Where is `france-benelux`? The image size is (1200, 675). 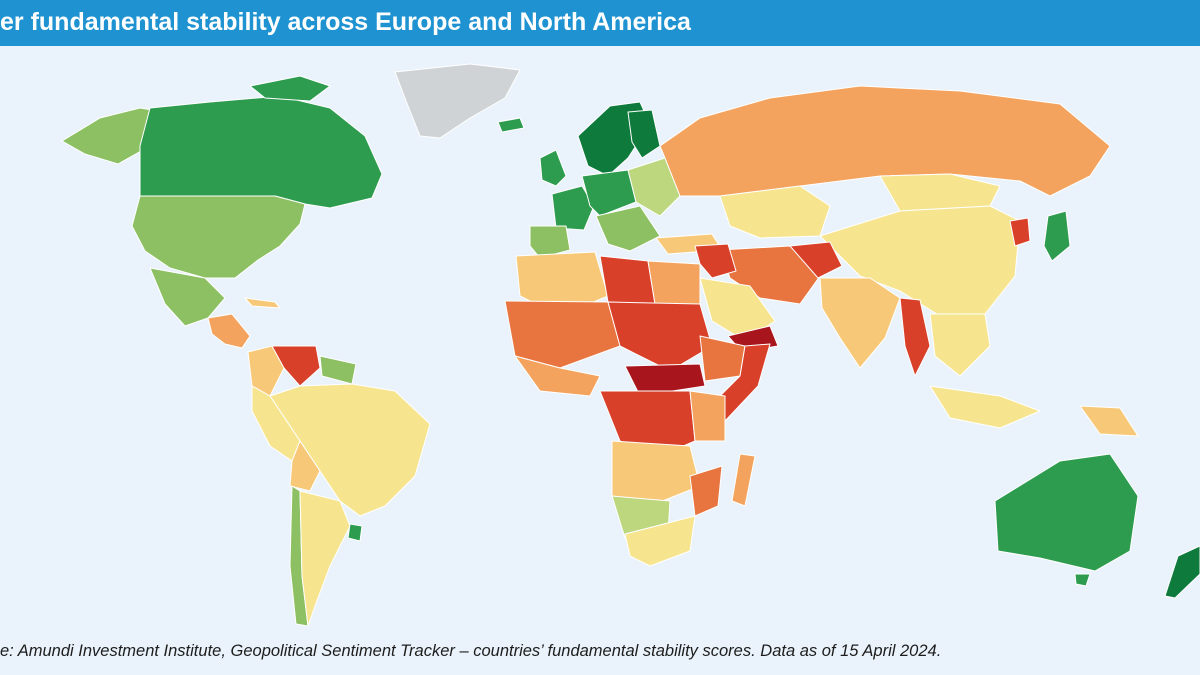 france-benelux is located at coordinates (573, 208).